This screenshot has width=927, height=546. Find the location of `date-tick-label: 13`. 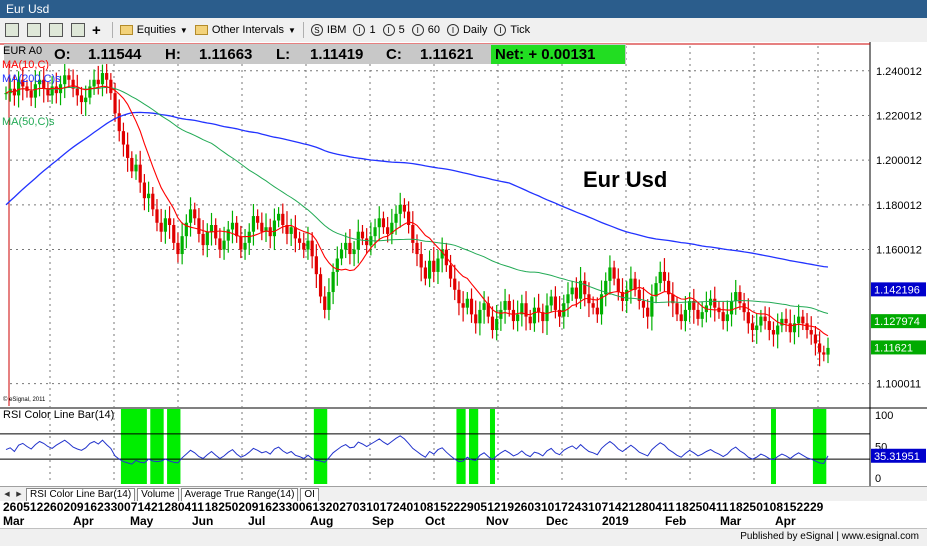

date-tick-label: 13 is located at coordinates (319, 507).